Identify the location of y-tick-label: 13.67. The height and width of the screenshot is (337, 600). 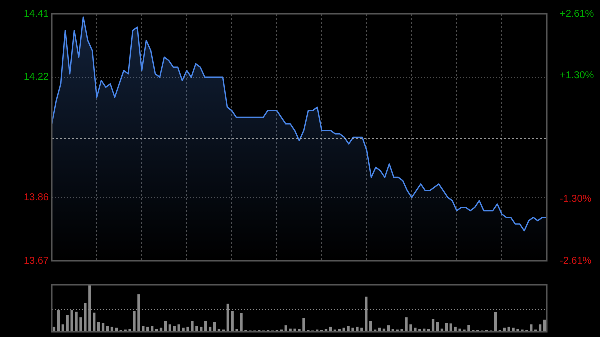
(37, 261).